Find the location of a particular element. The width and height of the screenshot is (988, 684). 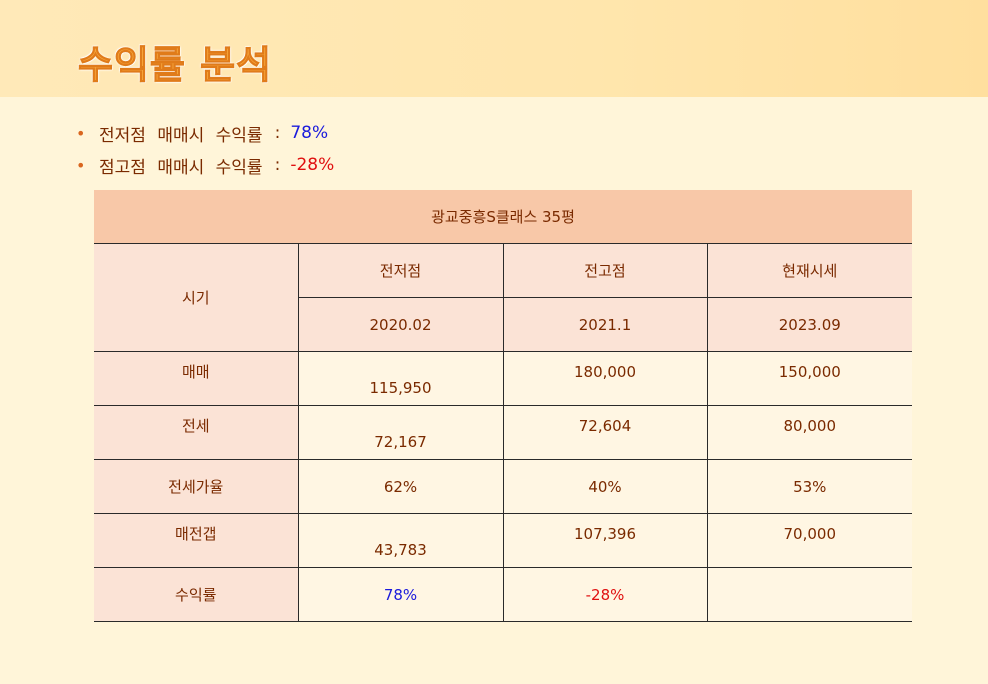

column-date: 2020.02 is located at coordinates (400, 324).